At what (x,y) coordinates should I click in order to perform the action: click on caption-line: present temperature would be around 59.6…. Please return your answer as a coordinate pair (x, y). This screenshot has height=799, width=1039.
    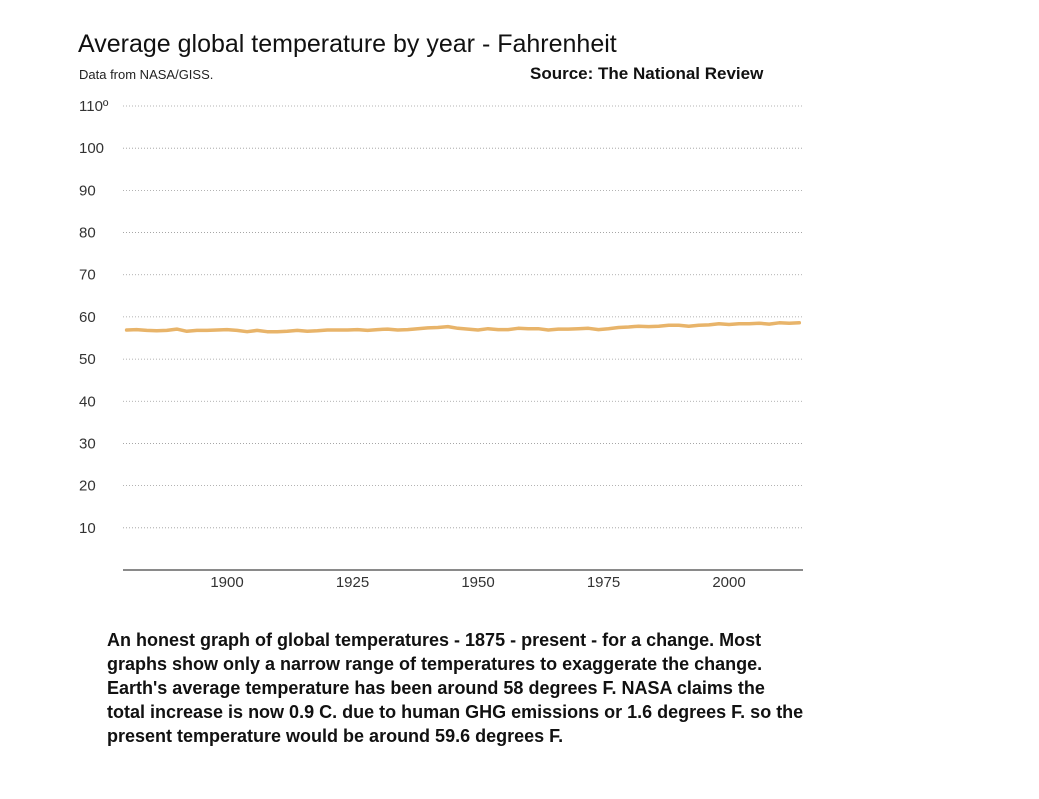
    Looking at the image, I should click on (335, 736).